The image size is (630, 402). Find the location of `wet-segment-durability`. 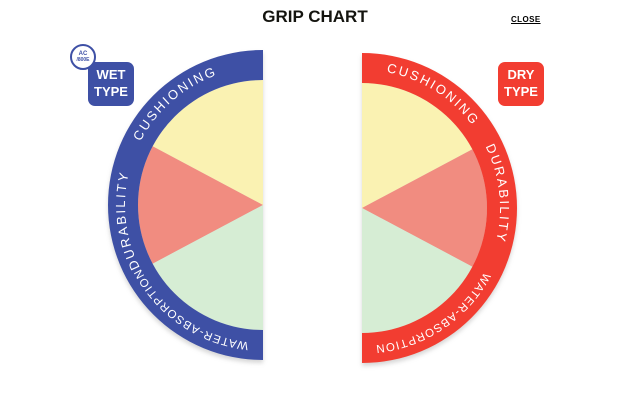

wet-segment-durability is located at coordinates (200, 205).